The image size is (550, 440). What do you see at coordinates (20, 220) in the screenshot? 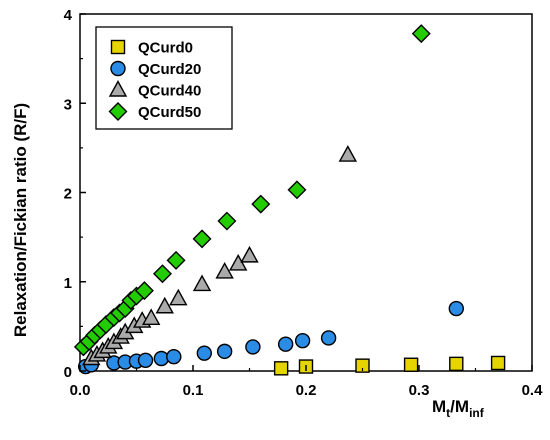
I see `y-axis-label: Relaxation/Fickian ratio (R/F)` at bounding box center [20, 220].